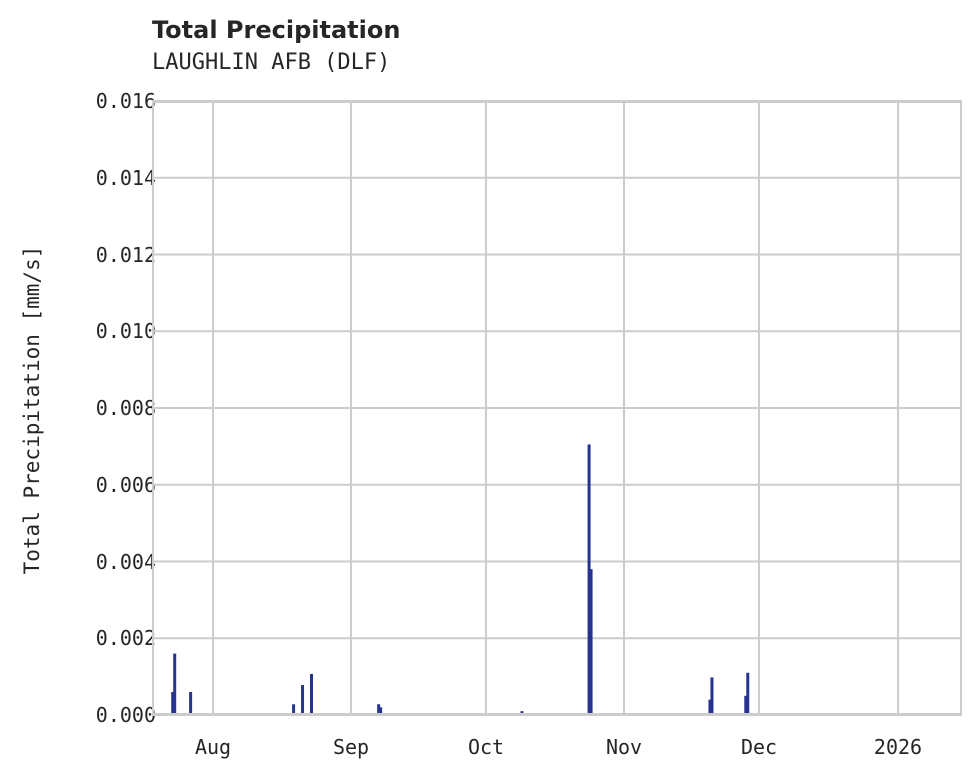  Describe the element at coordinates (271, 62) in the screenshot. I see `chart-subtitle: LAUGHLIN AFB (DLF)` at that location.